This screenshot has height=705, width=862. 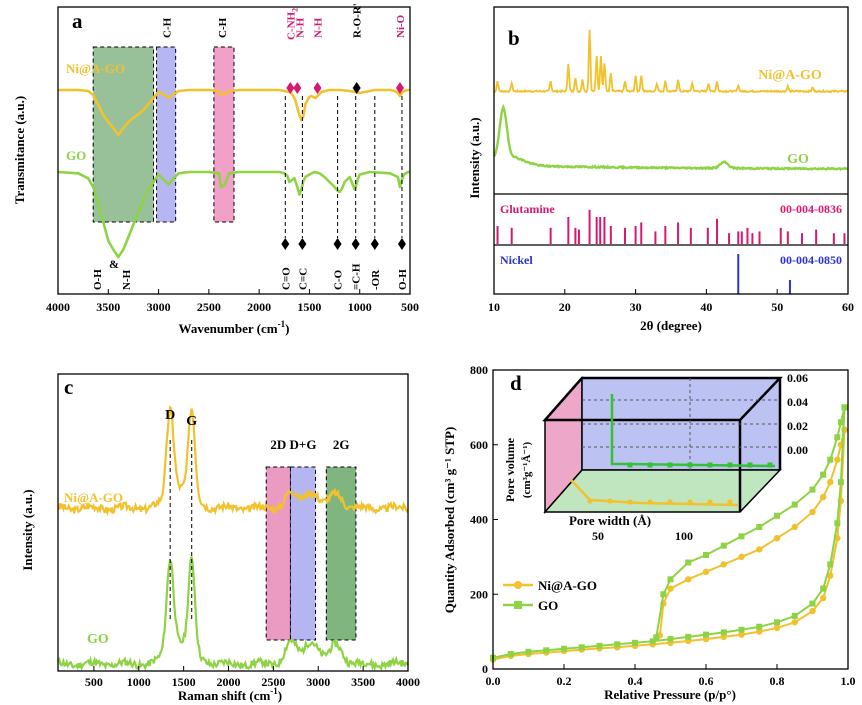 What do you see at coordinates (292, 24) in the screenshot?
I see `annotation-top-2: C-NH2` at bounding box center [292, 24].